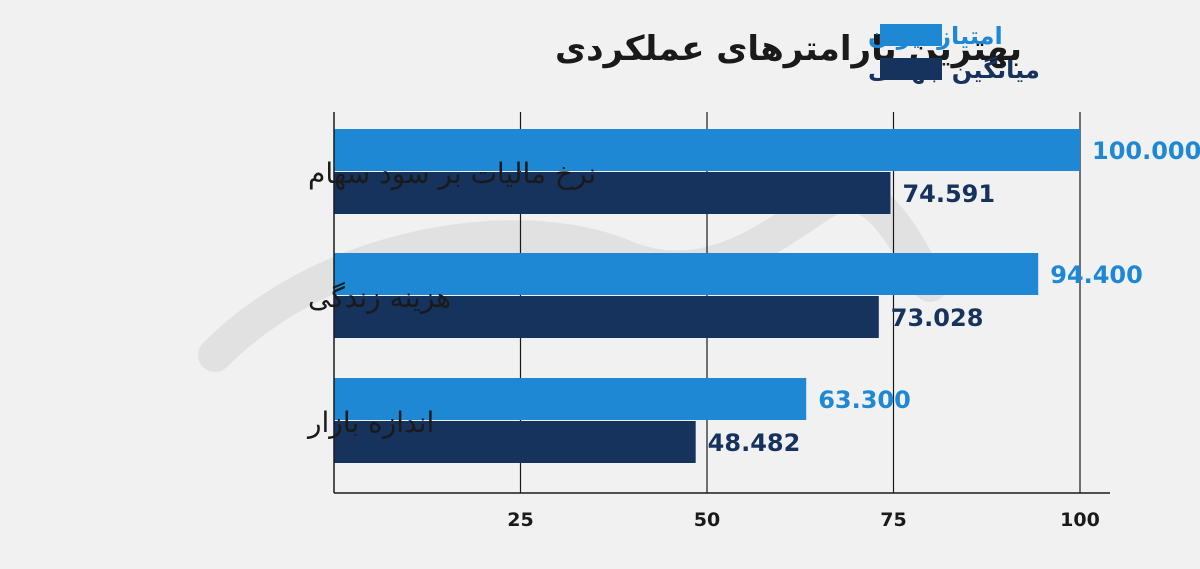 The image size is (1200, 569). Describe the element at coordinates (954, 53) in the screenshot. I see `legend: امتیاز ایران میانگین جهانی` at that location.